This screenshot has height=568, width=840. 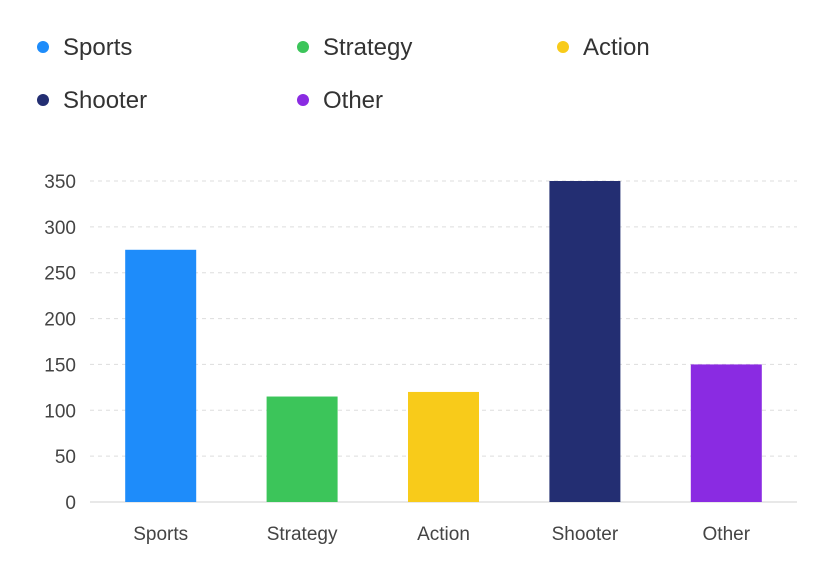 I want to click on legend-item: Other, so click(x=340, y=100).